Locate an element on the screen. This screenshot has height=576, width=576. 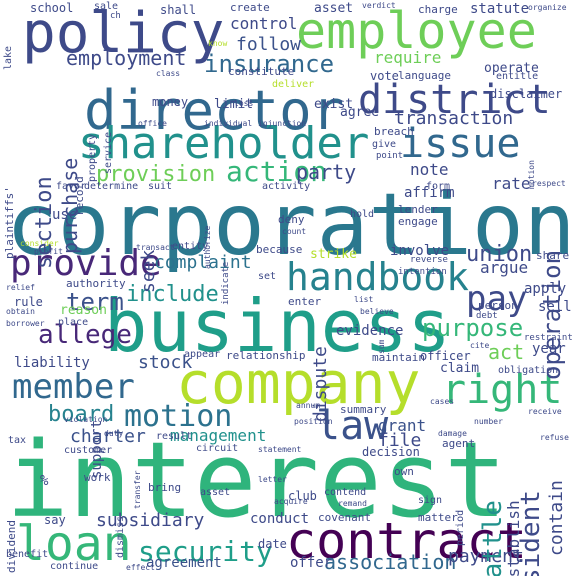
word-debt: debt is located at coordinates (487, 316).